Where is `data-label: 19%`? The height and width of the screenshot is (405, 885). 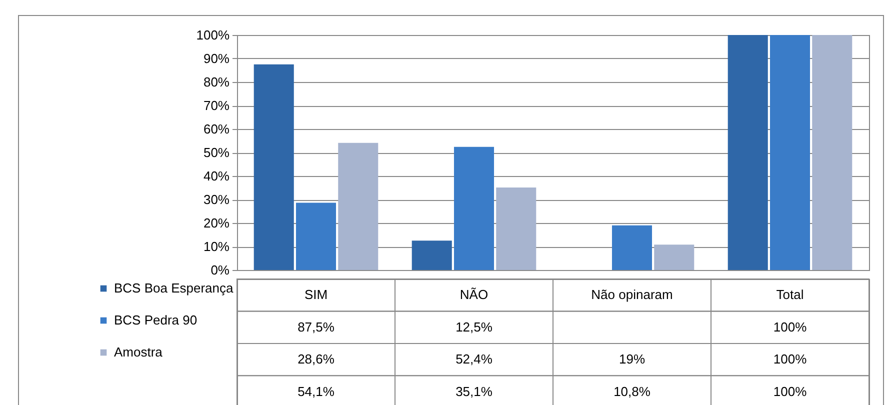
data-label: 19% is located at coordinates (632, 359).